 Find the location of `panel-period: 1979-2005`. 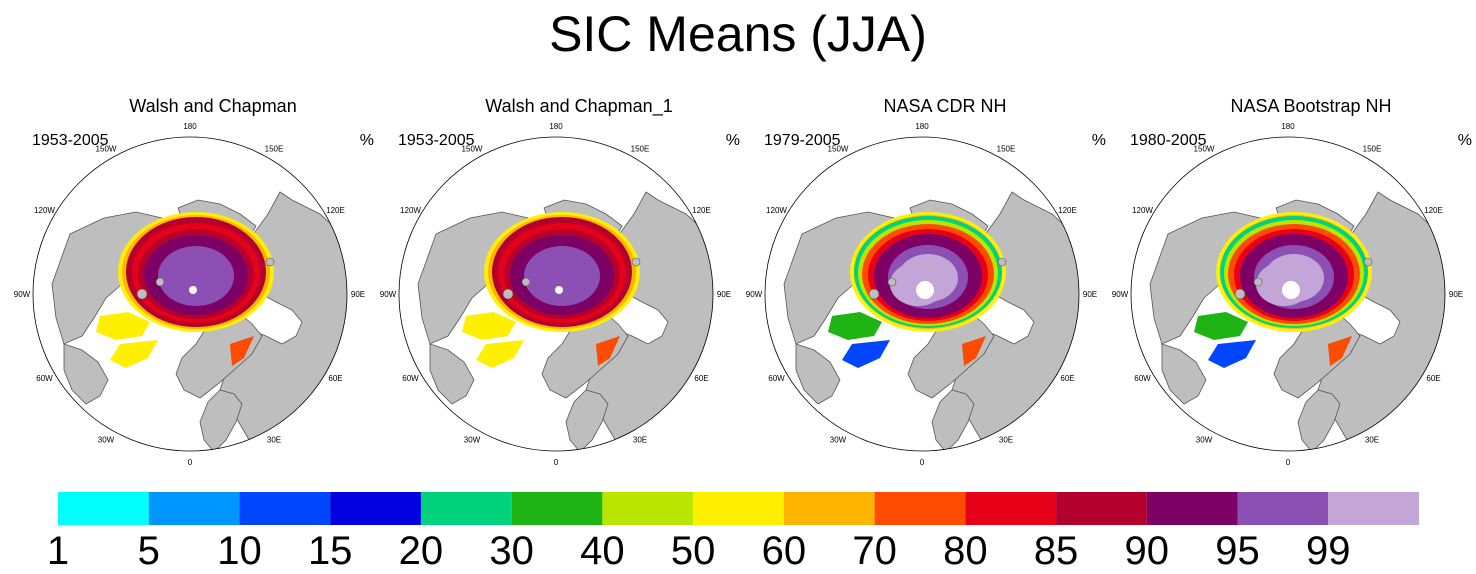

panel-period: 1979-2005 is located at coordinates (802, 140).